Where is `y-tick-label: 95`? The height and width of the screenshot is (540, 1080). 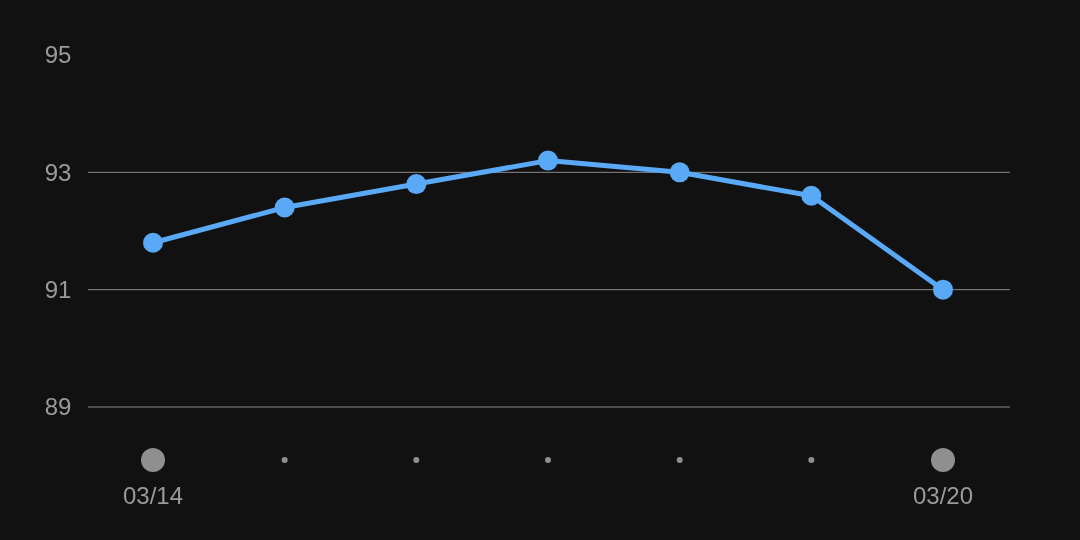 y-tick-label: 95 is located at coordinates (58, 55).